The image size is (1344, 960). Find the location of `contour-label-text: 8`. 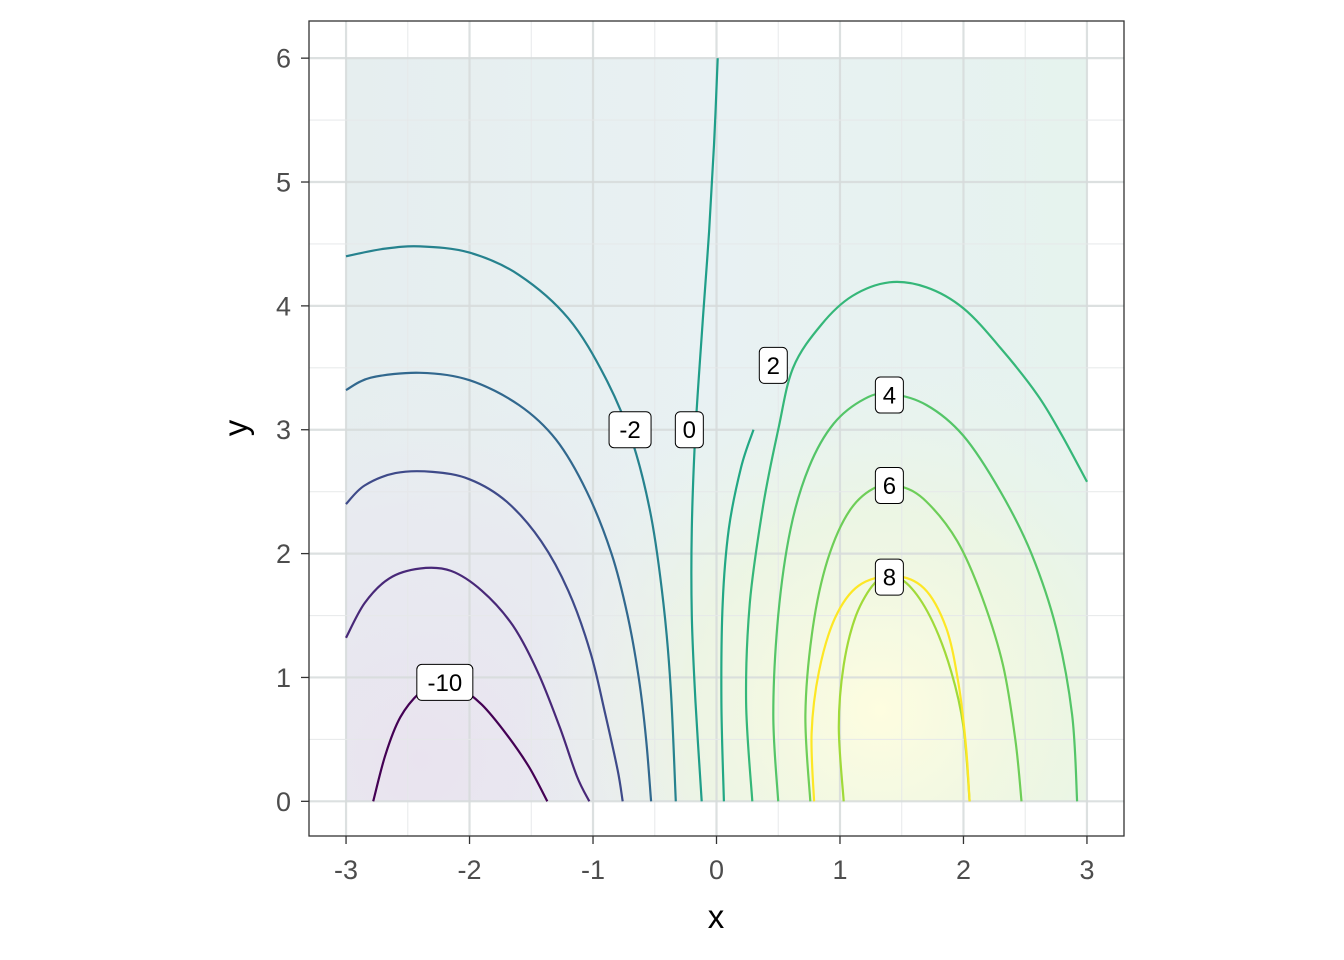

contour-label-text: 8 is located at coordinates (889, 578).